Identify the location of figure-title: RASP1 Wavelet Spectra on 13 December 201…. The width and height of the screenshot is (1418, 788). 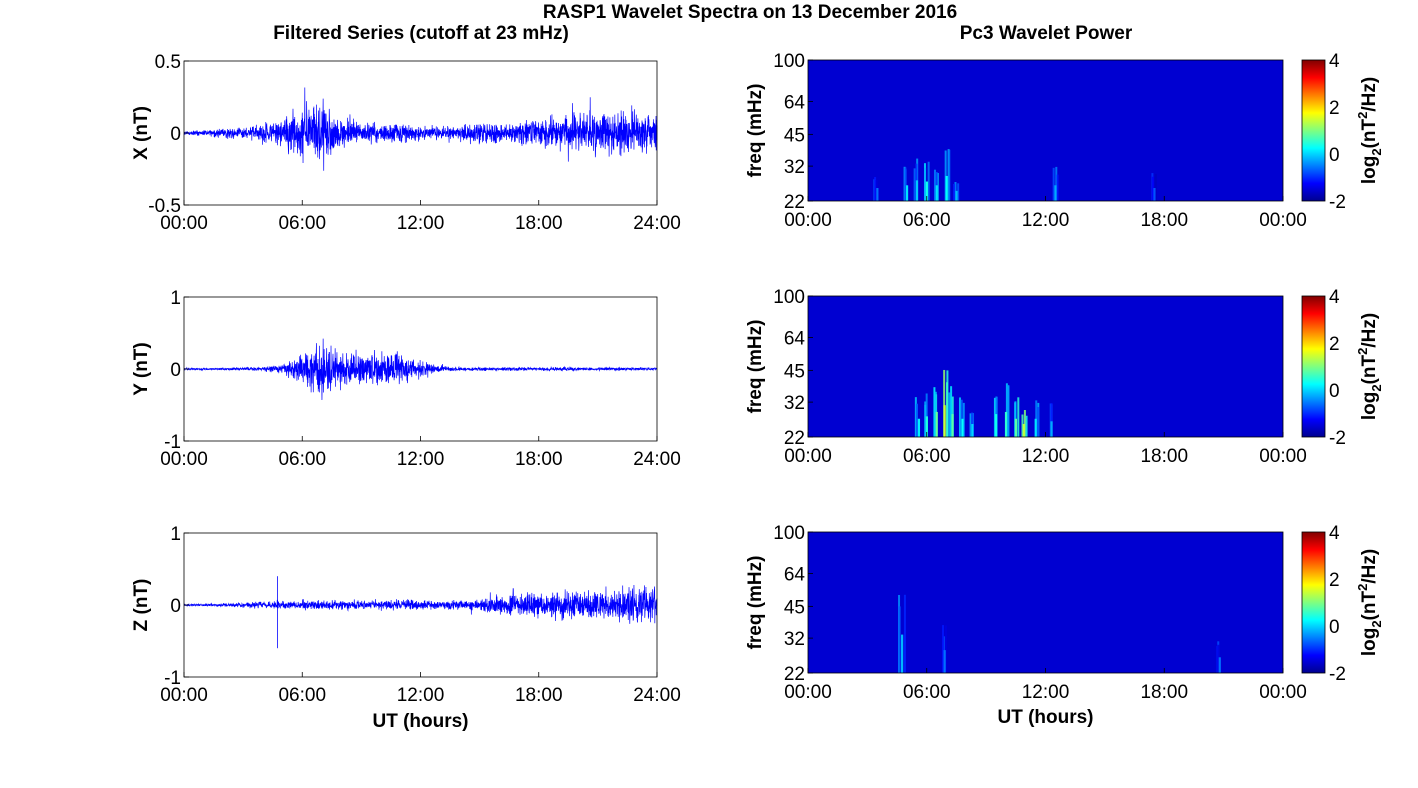
(750, 12).